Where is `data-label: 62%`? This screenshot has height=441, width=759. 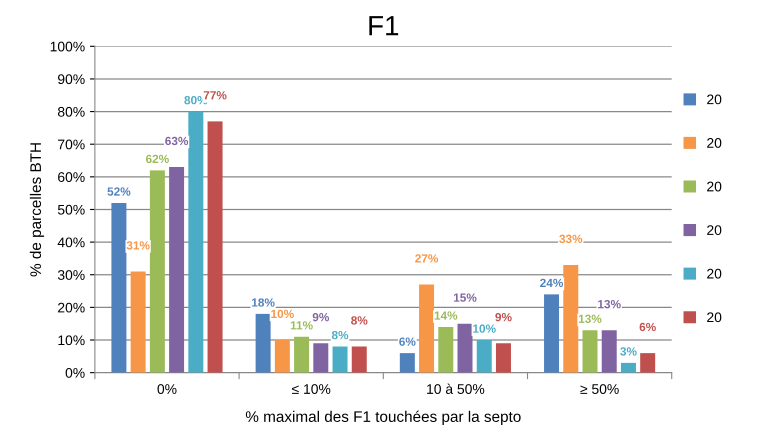
data-label: 62% is located at coordinates (157, 159).